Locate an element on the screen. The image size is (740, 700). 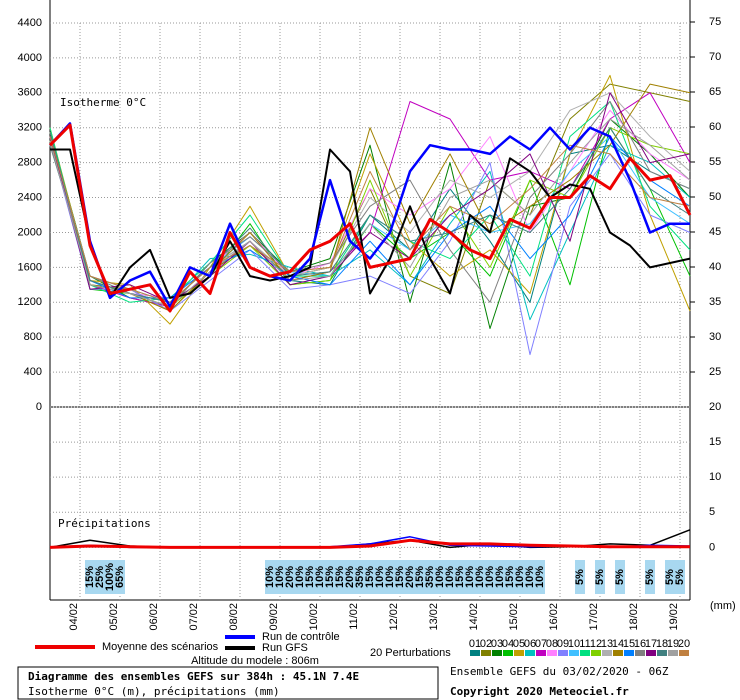
legend-label: 01 is located at coordinates (475, 644).